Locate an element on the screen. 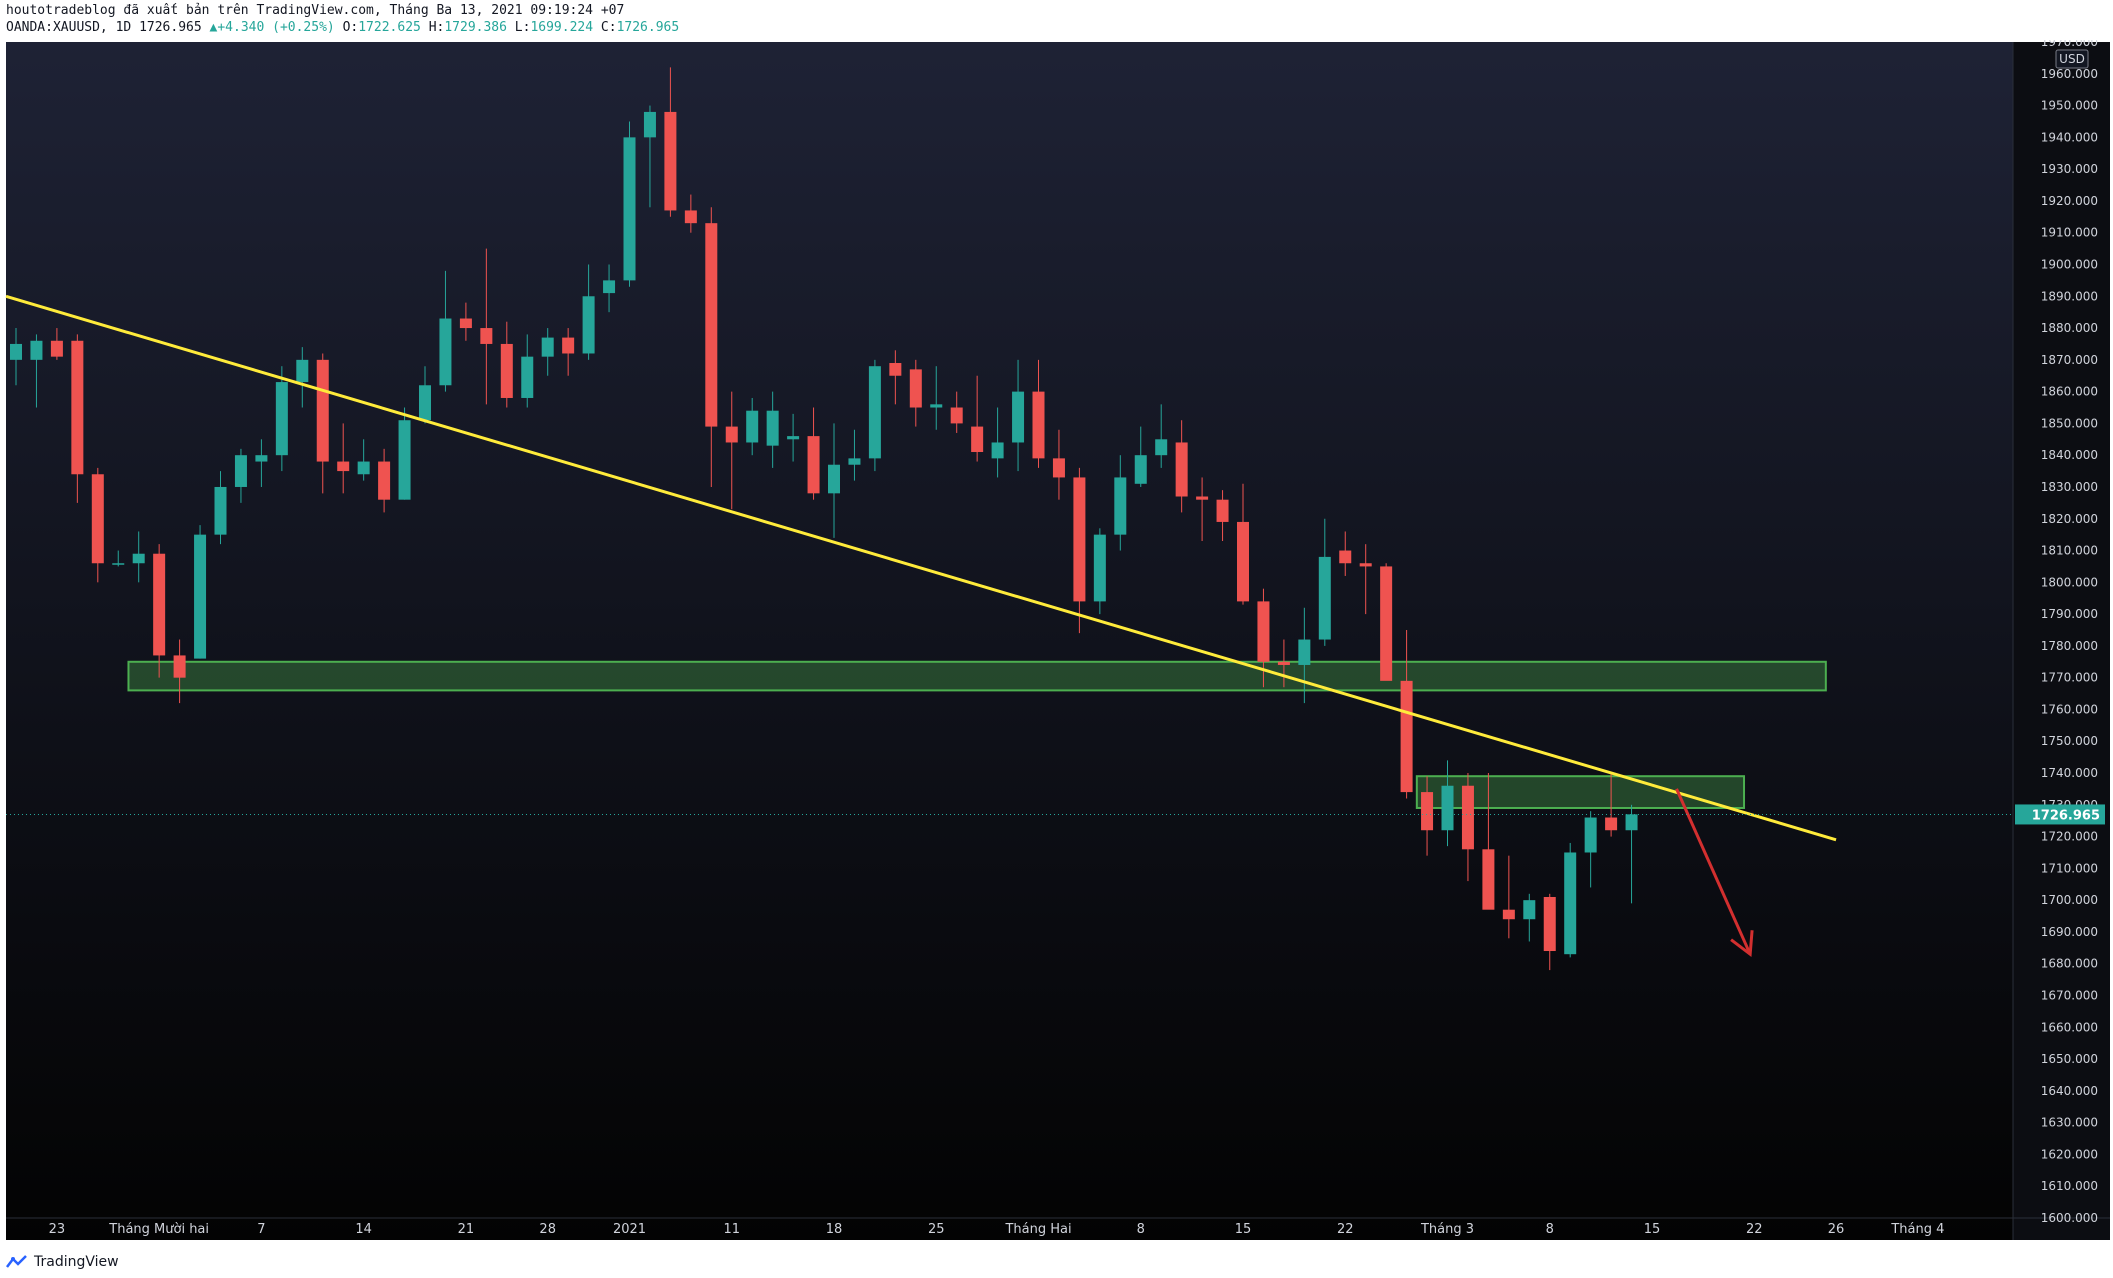  tradingview-footer: TradingView is located at coordinates (62, 1262).